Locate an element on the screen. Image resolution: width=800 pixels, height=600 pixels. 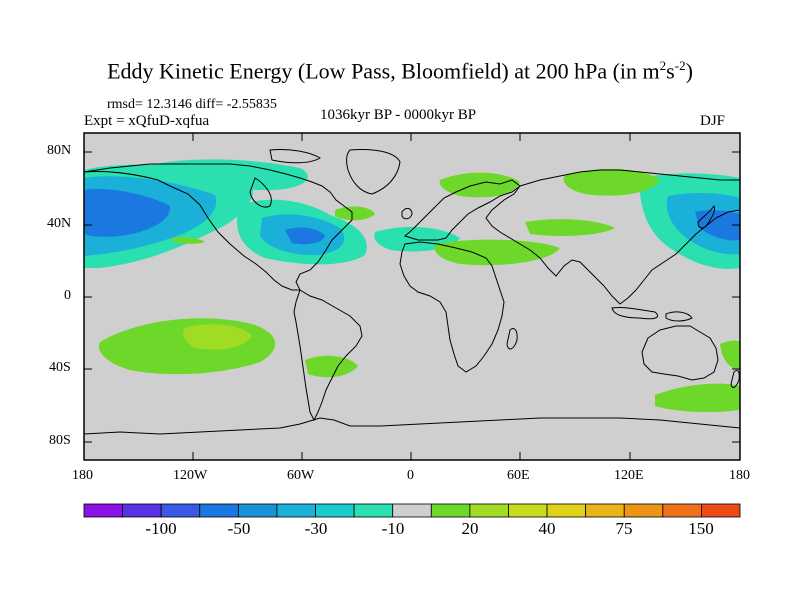
new-zealand is located at coordinates (735, 378).